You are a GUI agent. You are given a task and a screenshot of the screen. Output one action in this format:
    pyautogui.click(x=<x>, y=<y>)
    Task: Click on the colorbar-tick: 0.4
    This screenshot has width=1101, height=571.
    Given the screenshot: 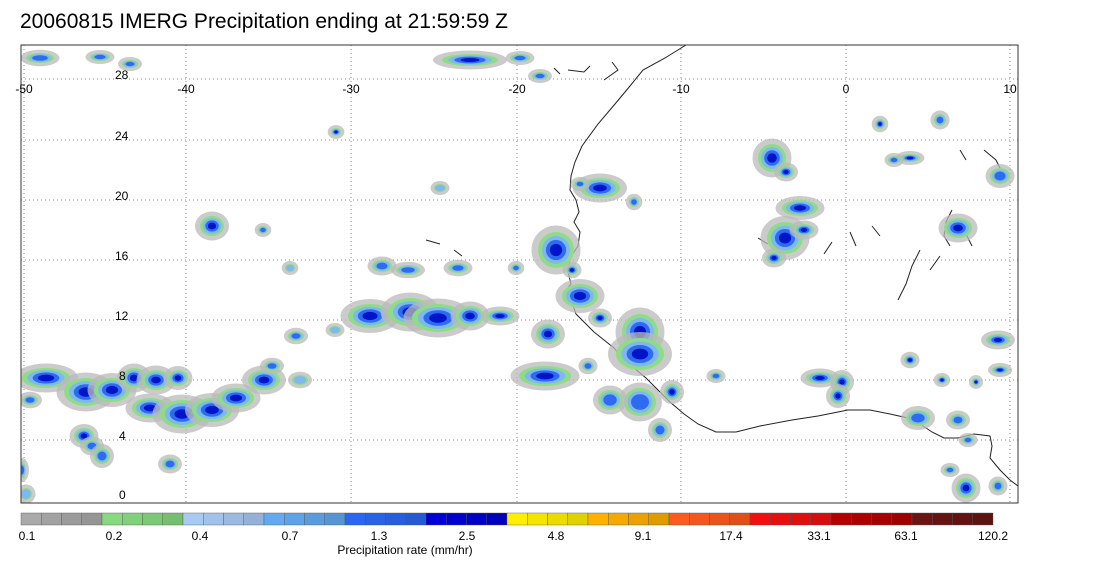 What is the action you would take?
    pyautogui.click(x=200, y=536)
    